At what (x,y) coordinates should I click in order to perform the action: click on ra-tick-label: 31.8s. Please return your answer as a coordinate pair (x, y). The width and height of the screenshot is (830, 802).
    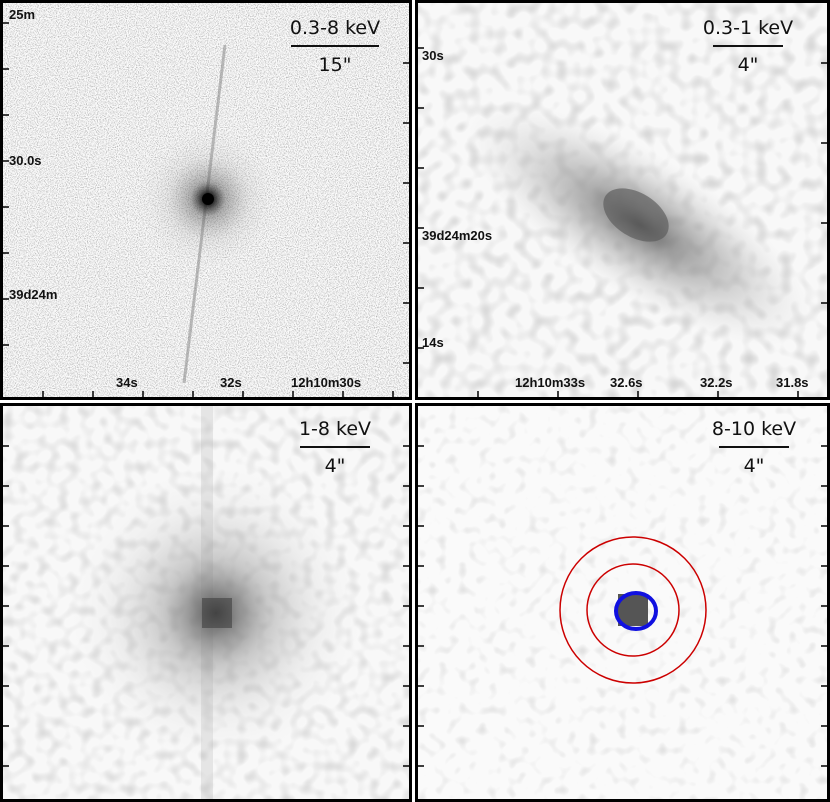
    Looking at the image, I should click on (792, 382).